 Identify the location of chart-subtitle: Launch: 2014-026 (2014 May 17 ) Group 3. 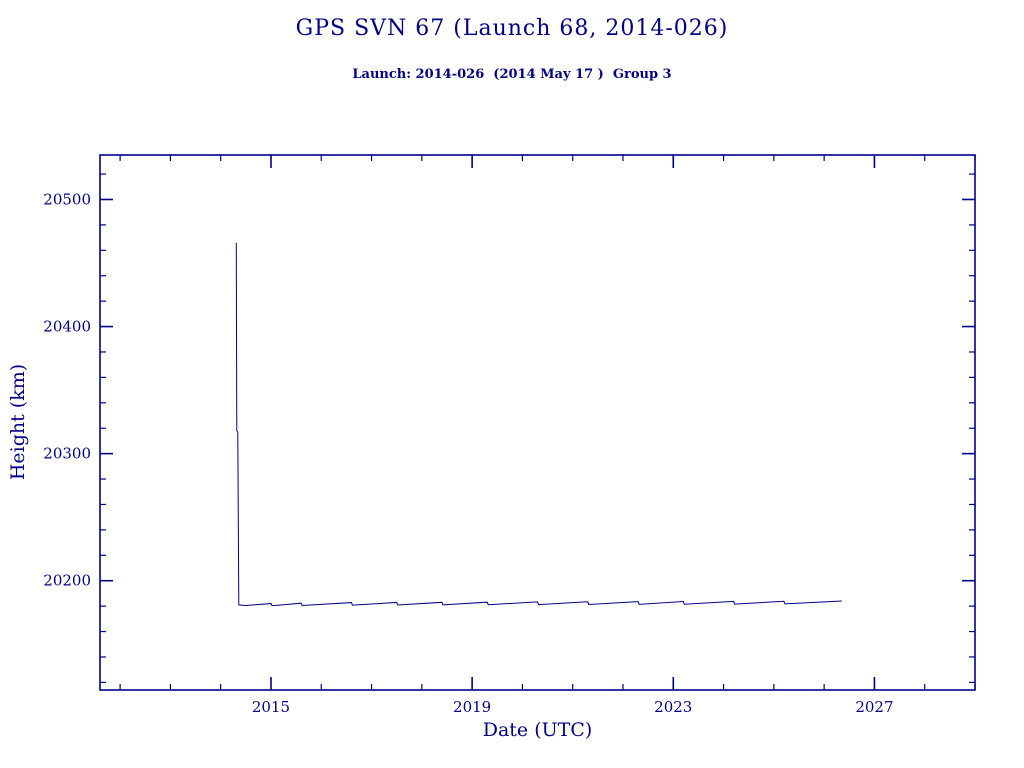
(512, 74).